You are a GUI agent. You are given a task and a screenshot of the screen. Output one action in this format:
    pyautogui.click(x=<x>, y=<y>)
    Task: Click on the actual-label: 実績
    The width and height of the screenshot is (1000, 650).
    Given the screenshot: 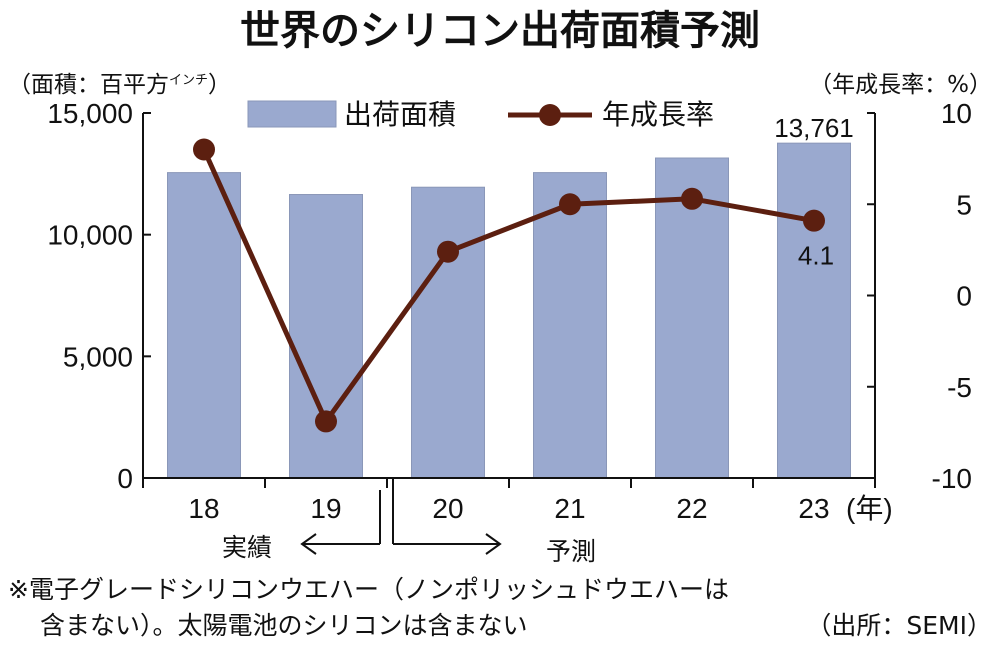 What is the action you would take?
    pyautogui.click(x=247, y=547)
    